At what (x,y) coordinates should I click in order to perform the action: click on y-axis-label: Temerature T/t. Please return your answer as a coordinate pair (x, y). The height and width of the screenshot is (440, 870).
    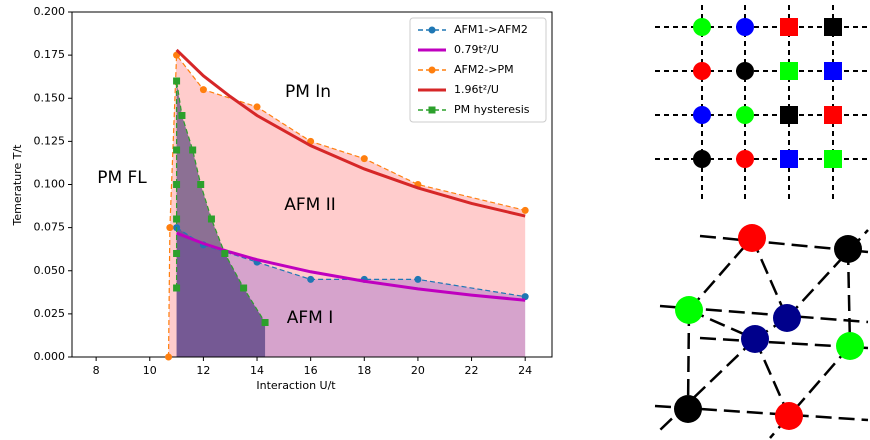
    Looking at the image, I should click on (17, 185).